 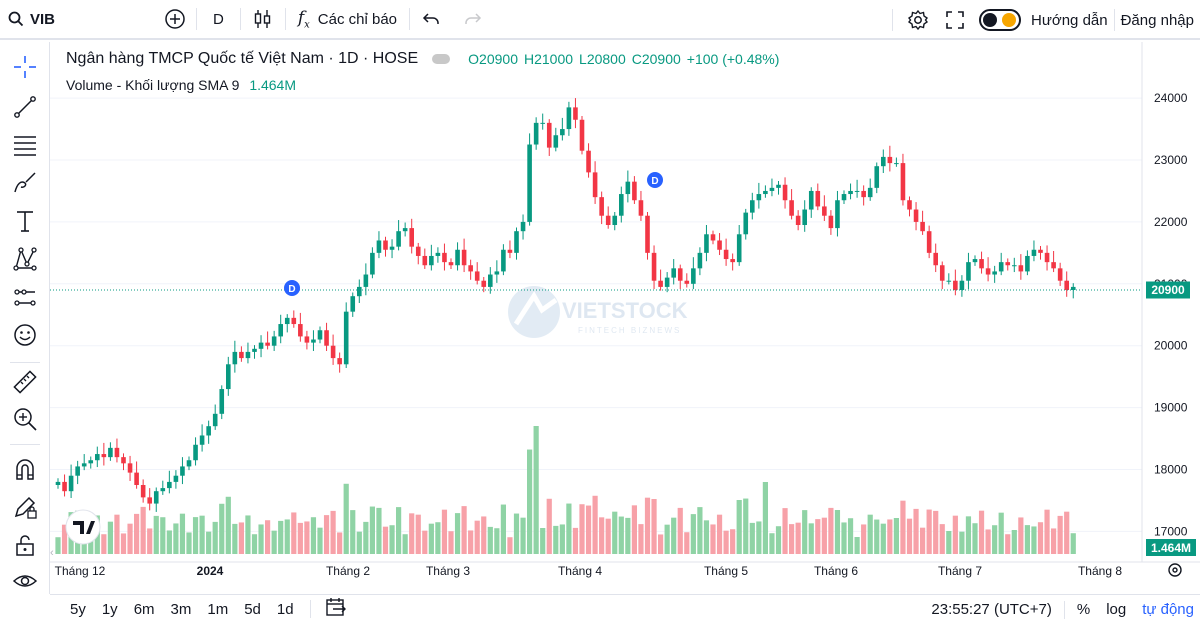 I want to click on settings-button, so click(x=915, y=20).